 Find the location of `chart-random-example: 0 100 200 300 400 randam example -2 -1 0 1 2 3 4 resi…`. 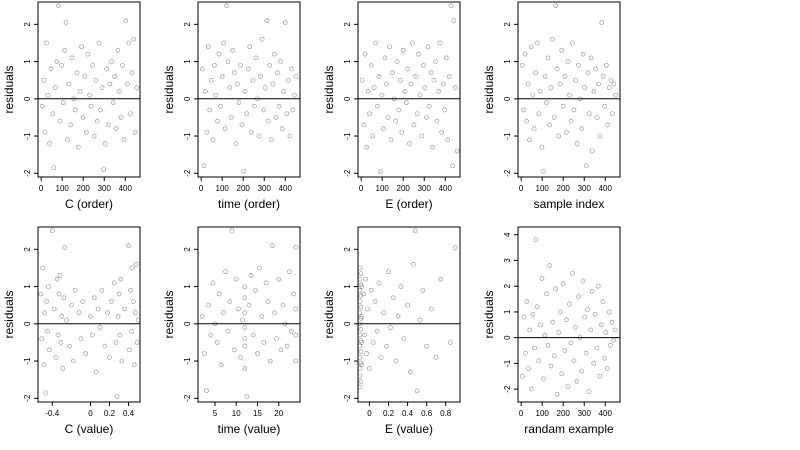

chart-random-example: 0 100 200 300 400 randam example -2 -1 0 1 2 3 4 resi… is located at coordinates (551, 331).